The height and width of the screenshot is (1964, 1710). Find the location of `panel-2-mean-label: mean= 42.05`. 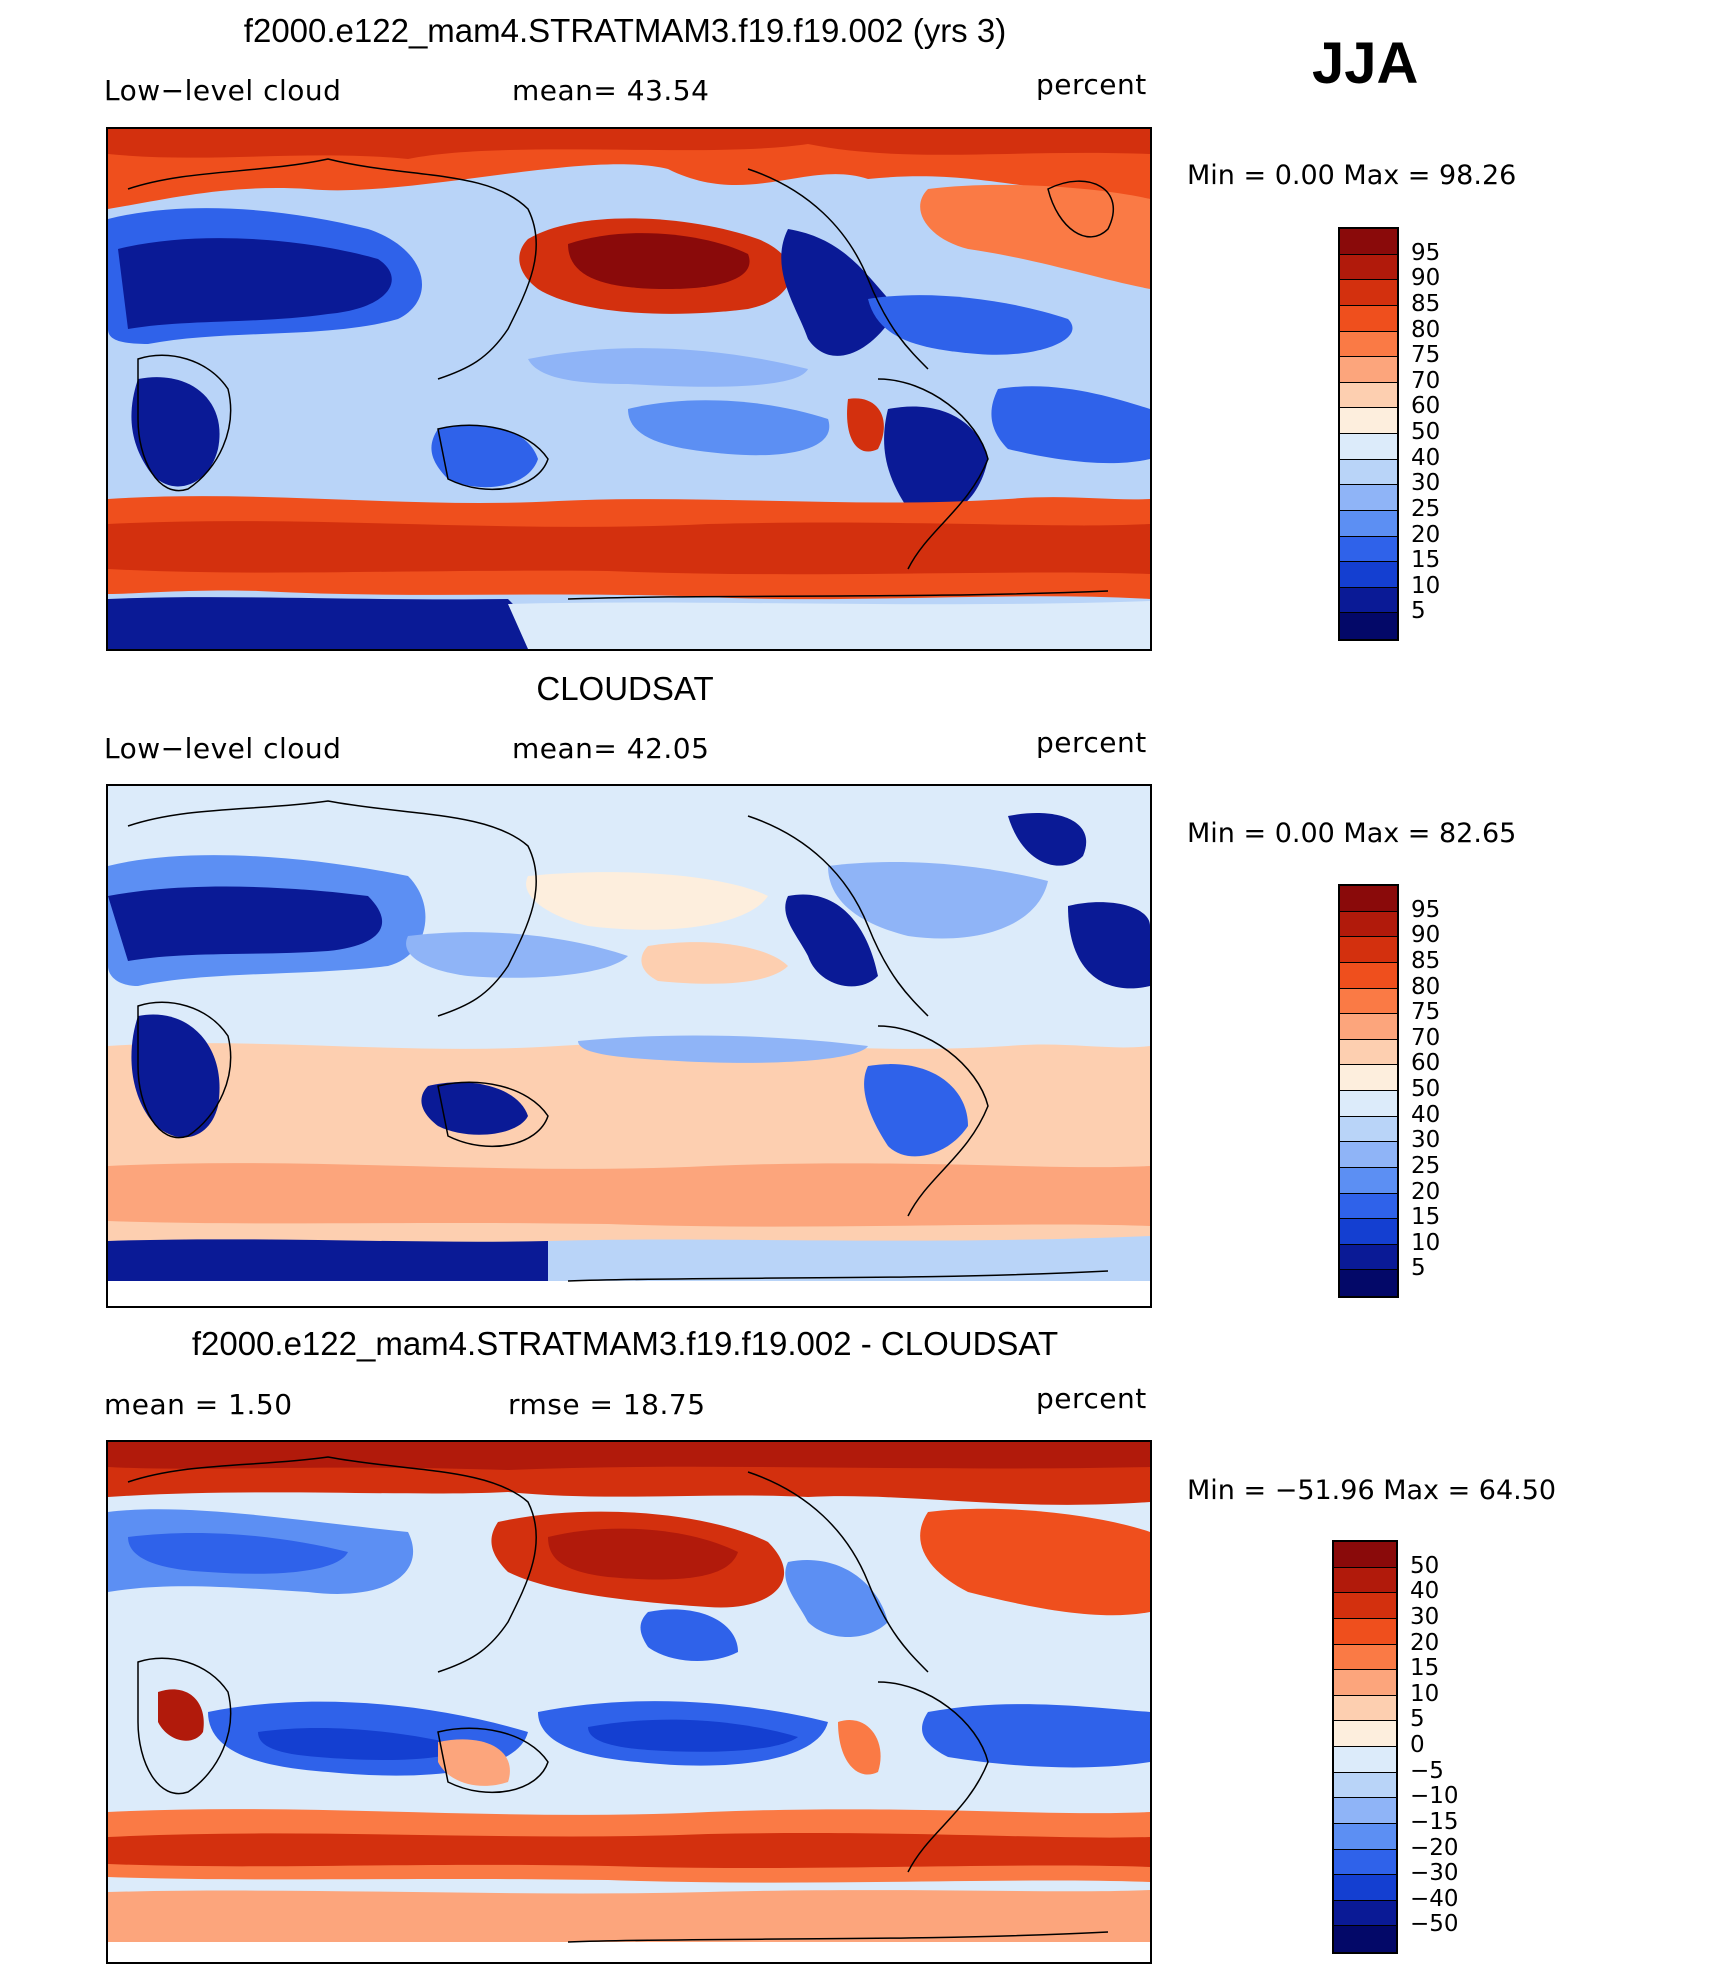

panel-2-mean-label: mean= 42.05 is located at coordinates (611, 748).